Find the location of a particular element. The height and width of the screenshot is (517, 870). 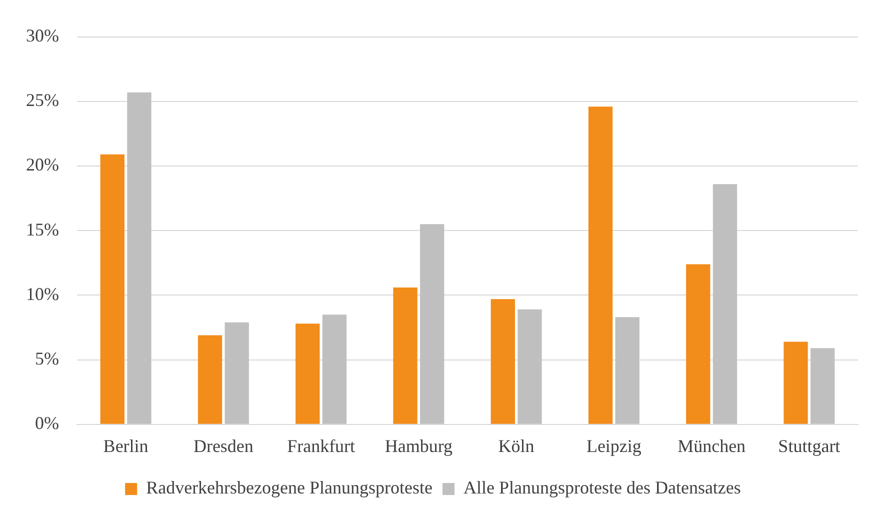

x-tick-label: Hamburg is located at coordinates (418, 446).